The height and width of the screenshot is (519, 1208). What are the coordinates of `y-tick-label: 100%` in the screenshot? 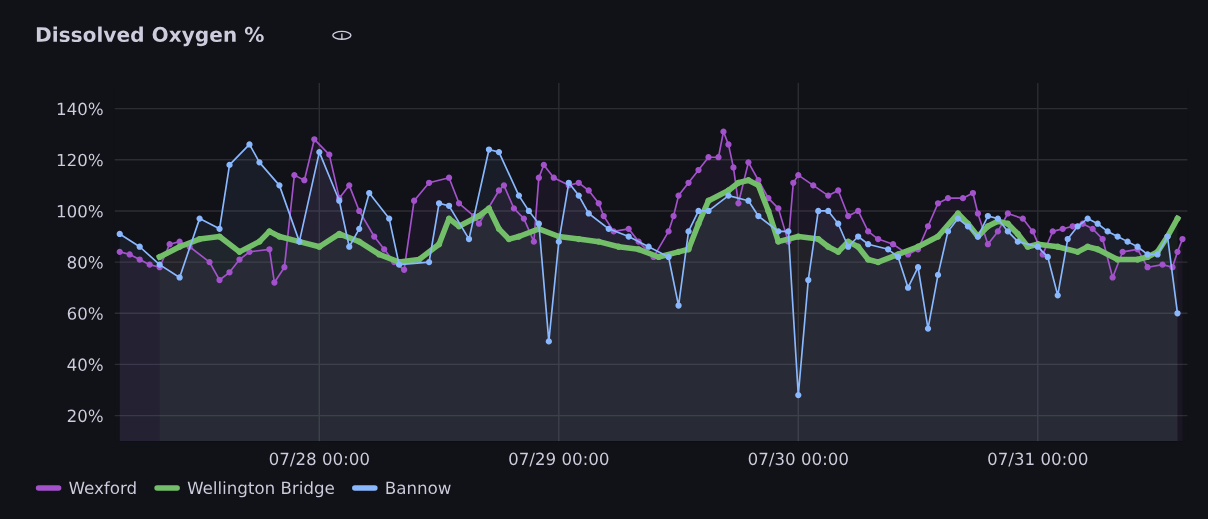 It's located at (80, 211).